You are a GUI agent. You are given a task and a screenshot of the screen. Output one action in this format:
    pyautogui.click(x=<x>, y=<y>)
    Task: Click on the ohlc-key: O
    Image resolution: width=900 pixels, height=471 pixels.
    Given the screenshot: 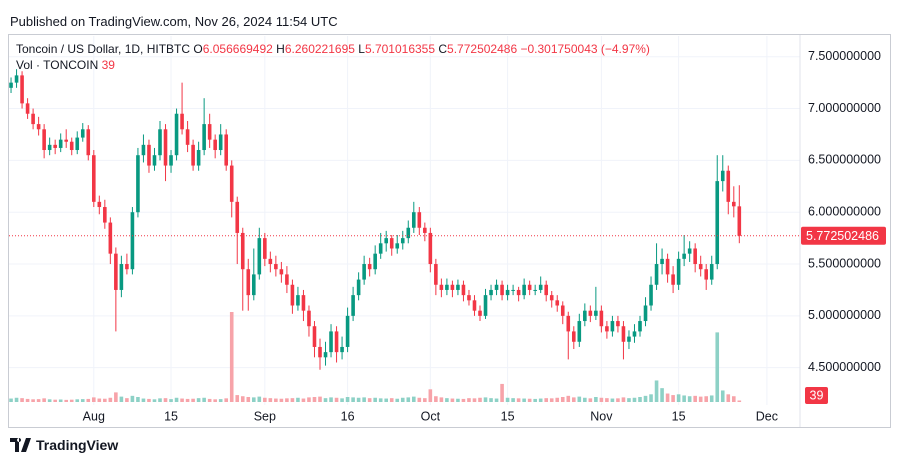 What is the action you would take?
    pyautogui.click(x=198, y=49)
    